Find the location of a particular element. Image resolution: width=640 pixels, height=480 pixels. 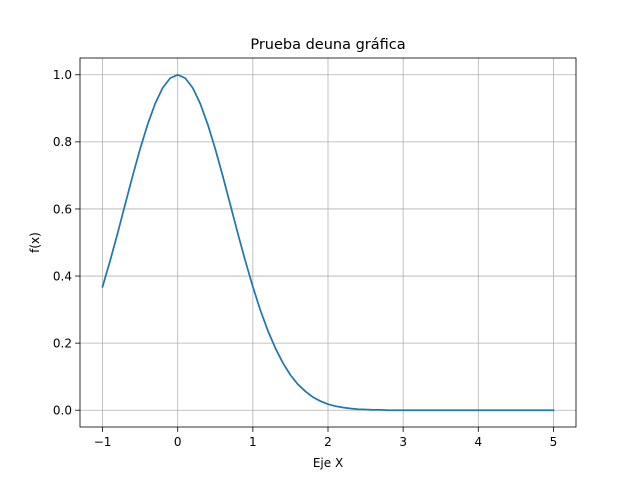

chart-title: Prueba deuna gráfica is located at coordinates (327, 45).